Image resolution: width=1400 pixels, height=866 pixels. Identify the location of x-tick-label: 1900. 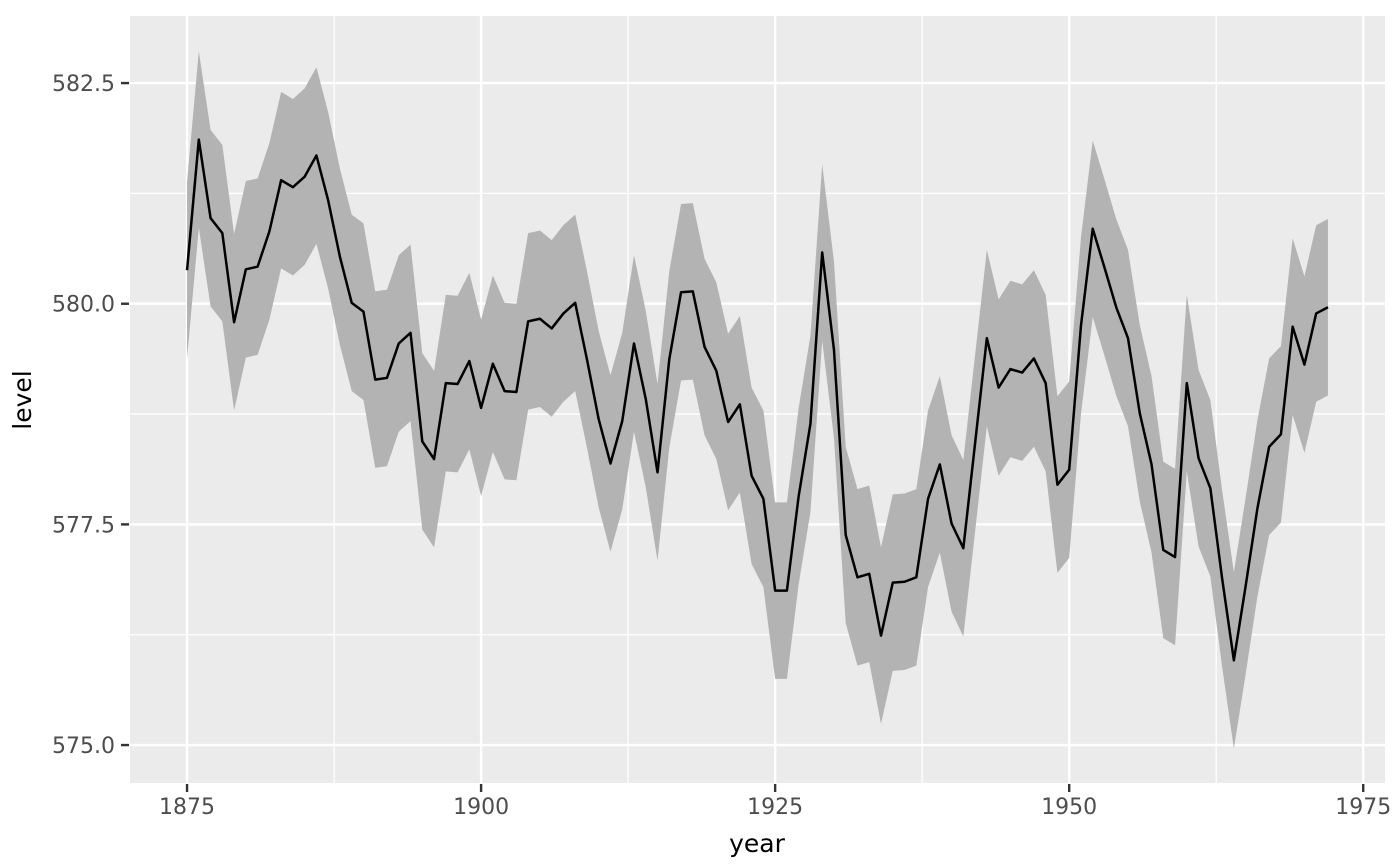
(481, 807).